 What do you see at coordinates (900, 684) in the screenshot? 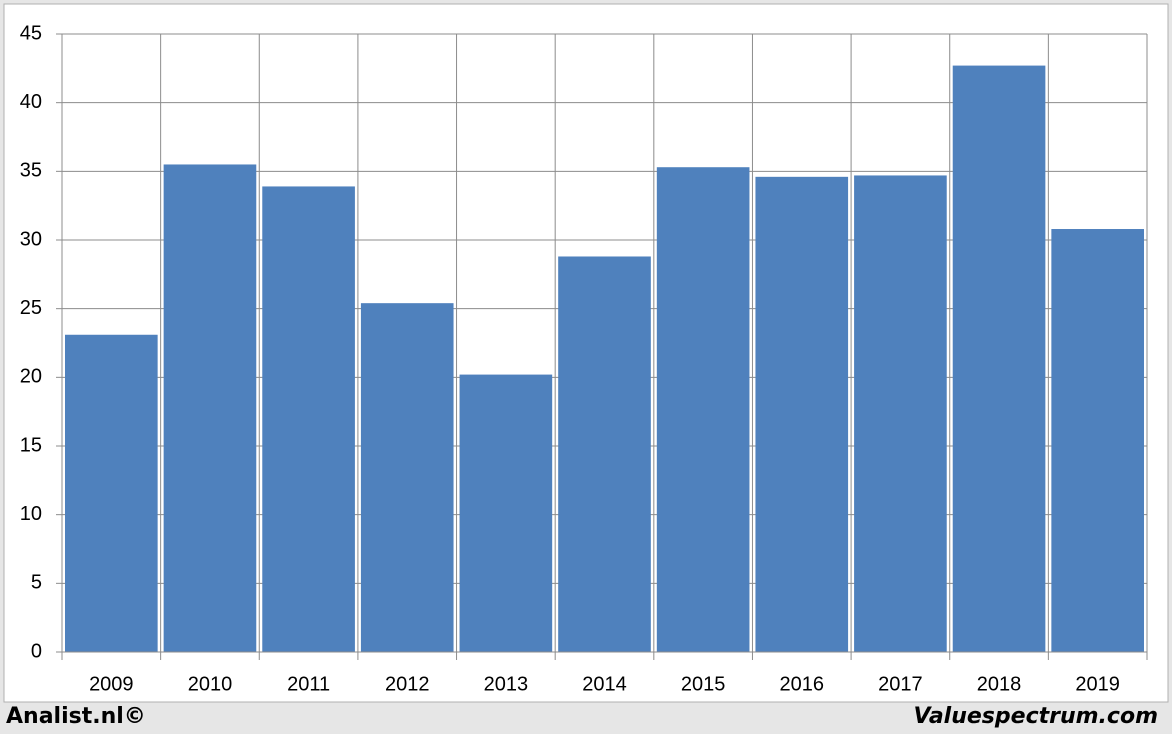
I see `x-tick-label: 2017` at bounding box center [900, 684].